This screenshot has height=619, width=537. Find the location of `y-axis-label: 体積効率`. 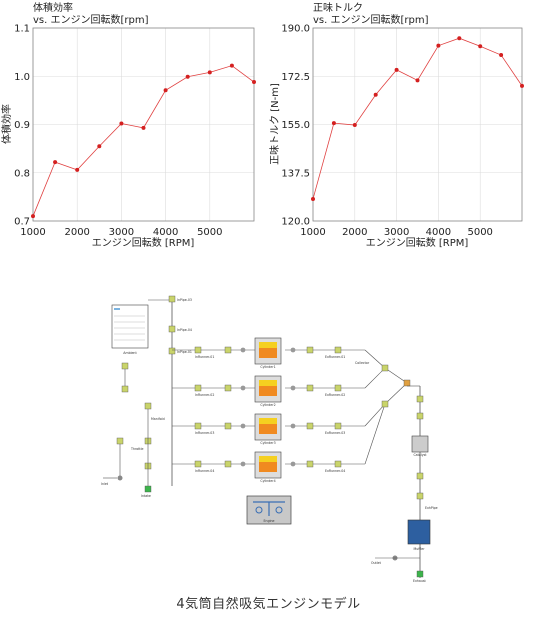

y-axis-label: 体積効率 is located at coordinates (6, 124).